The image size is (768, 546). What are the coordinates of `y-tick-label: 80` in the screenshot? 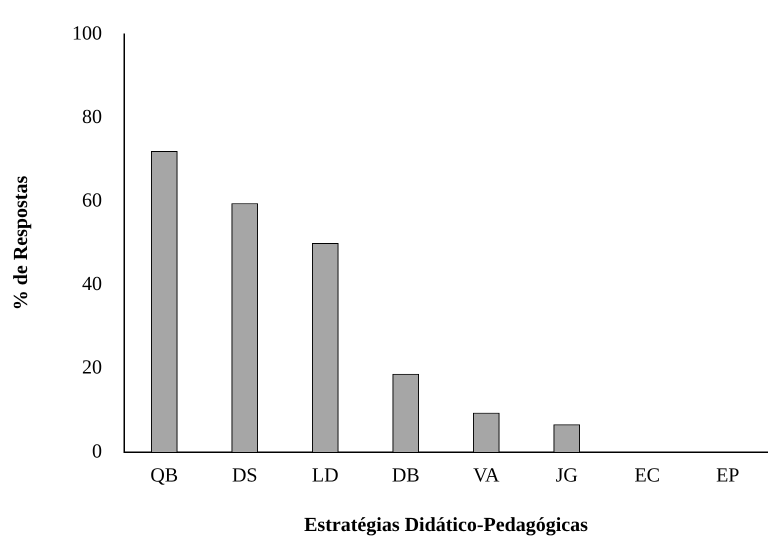 It's located at (92, 117).